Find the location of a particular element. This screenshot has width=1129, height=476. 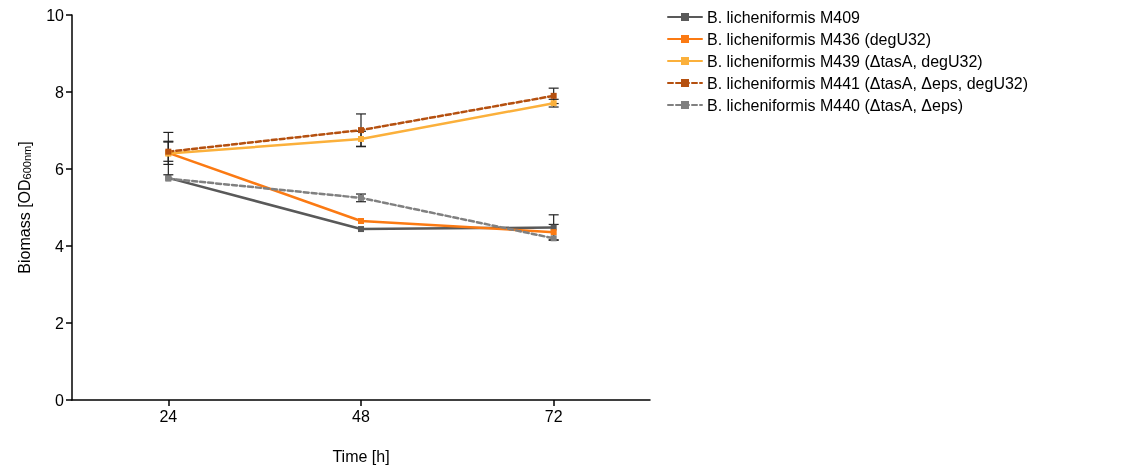

legend-label: B. licheniformis M440 (ΔtasA, Δeps) is located at coordinates (835, 105).